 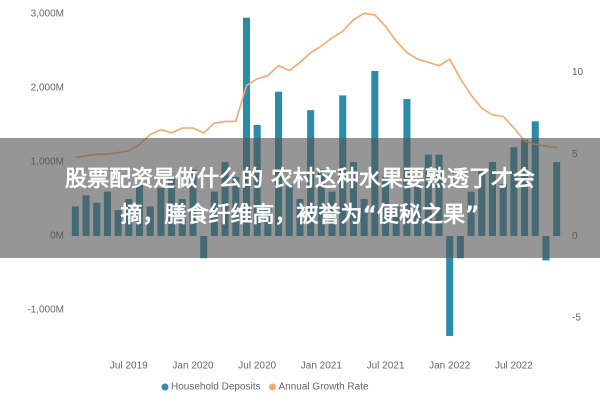 What do you see at coordinates (193, 366) in the screenshot?
I see `x-tick-label: Jan 2020` at bounding box center [193, 366].